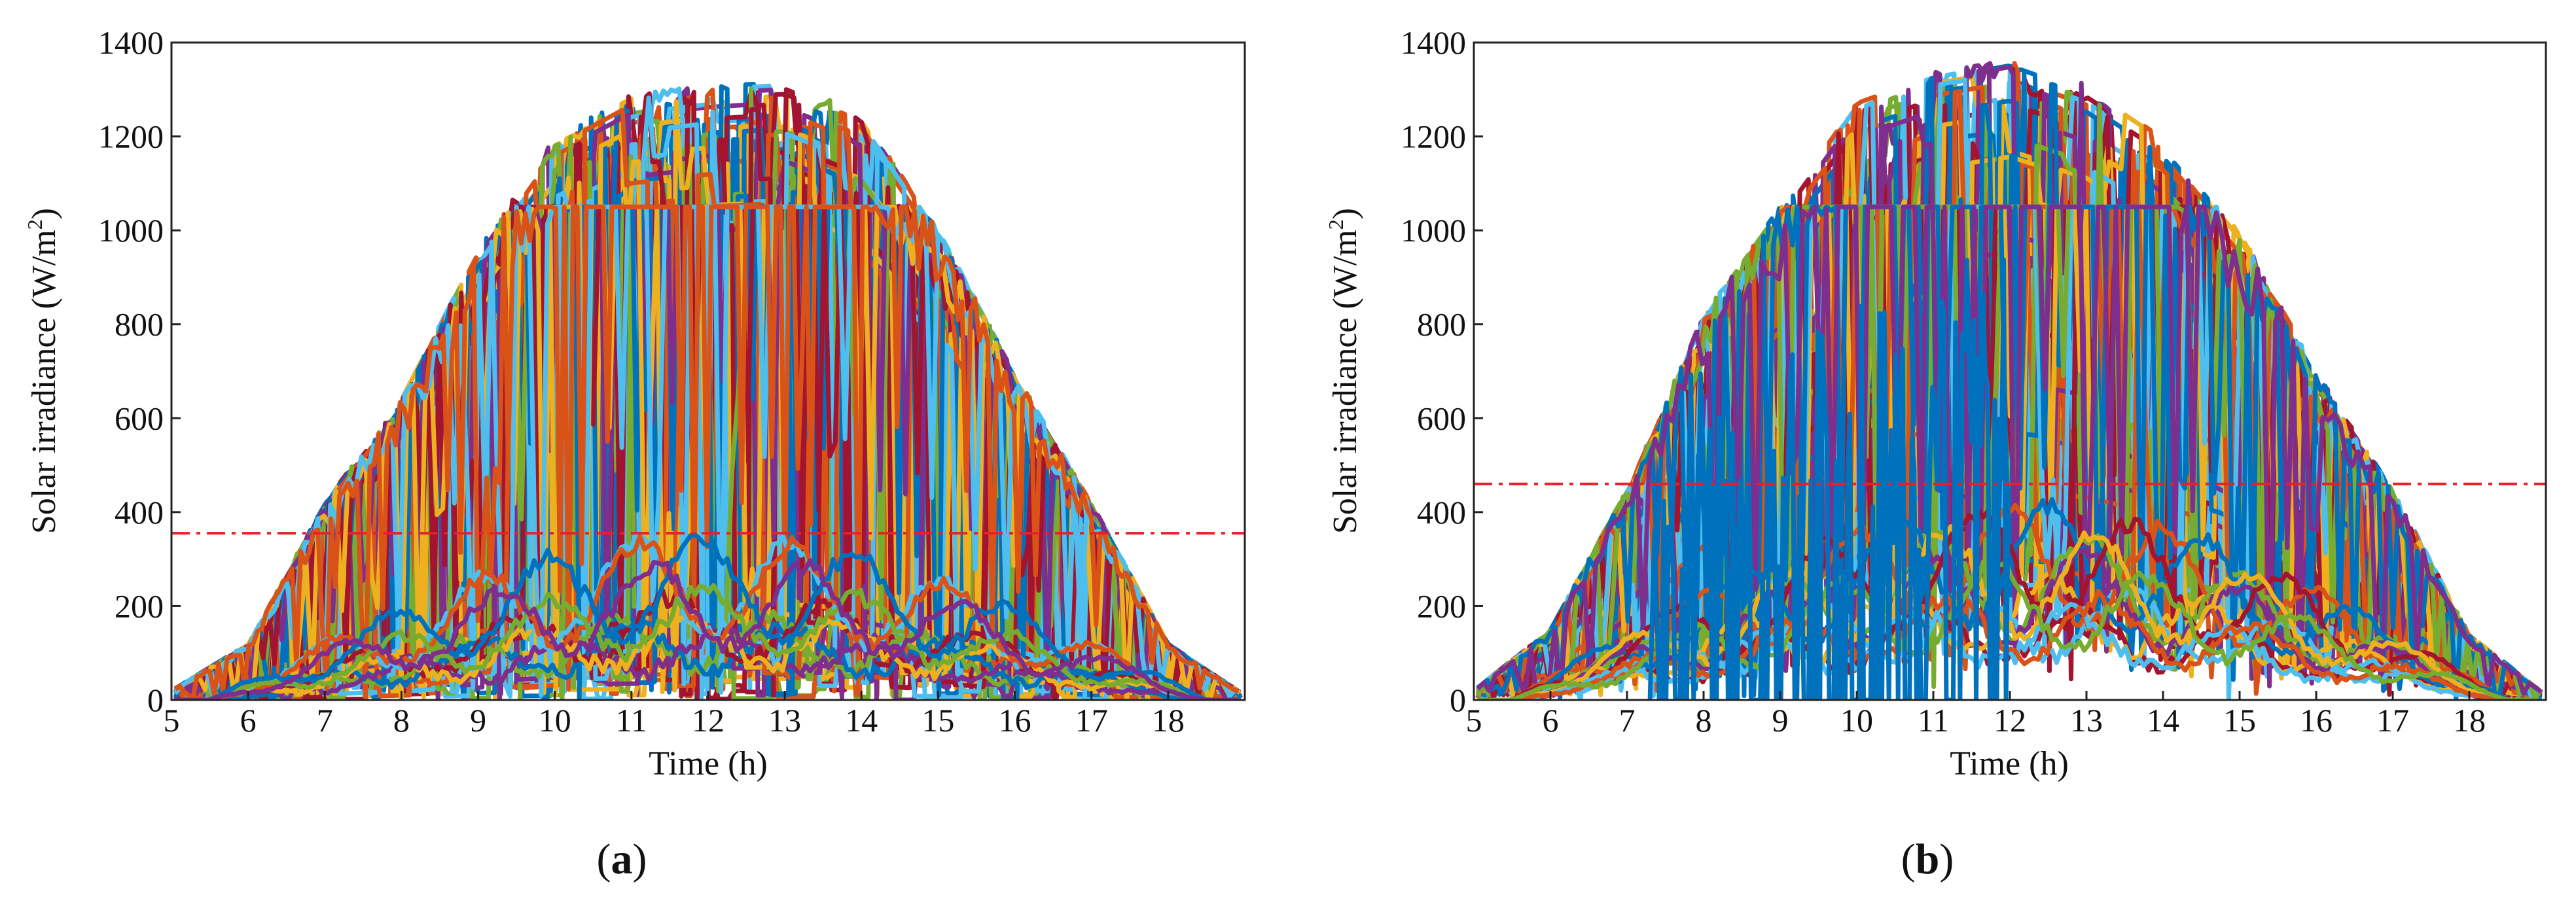  Describe the element at coordinates (34, 224) in the screenshot. I see `y-axis-title-sup-a: 2` at that location.